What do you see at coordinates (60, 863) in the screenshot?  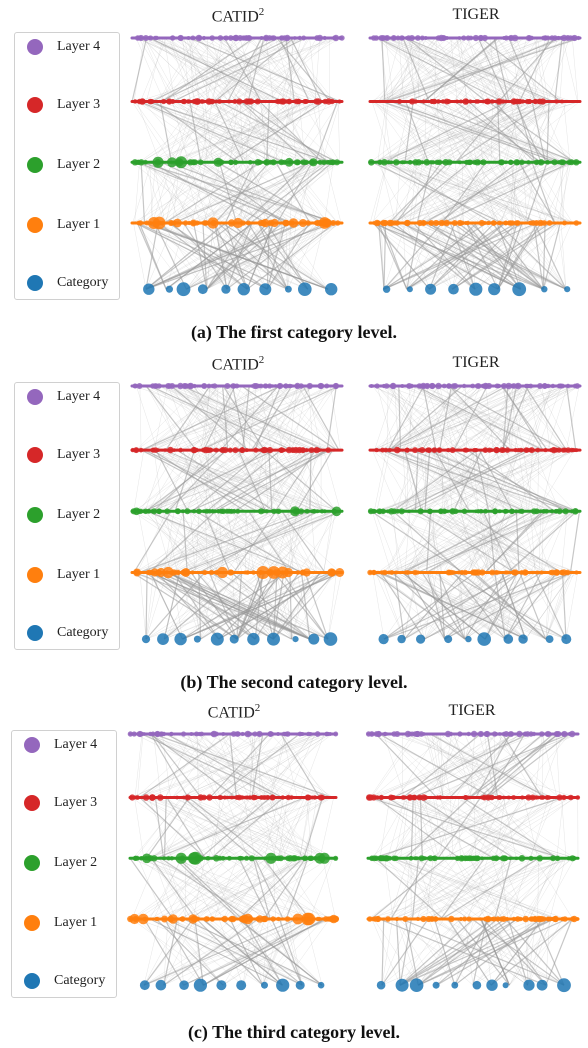 I see `legend-item-layer2: Layer 2` at bounding box center [60, 863].